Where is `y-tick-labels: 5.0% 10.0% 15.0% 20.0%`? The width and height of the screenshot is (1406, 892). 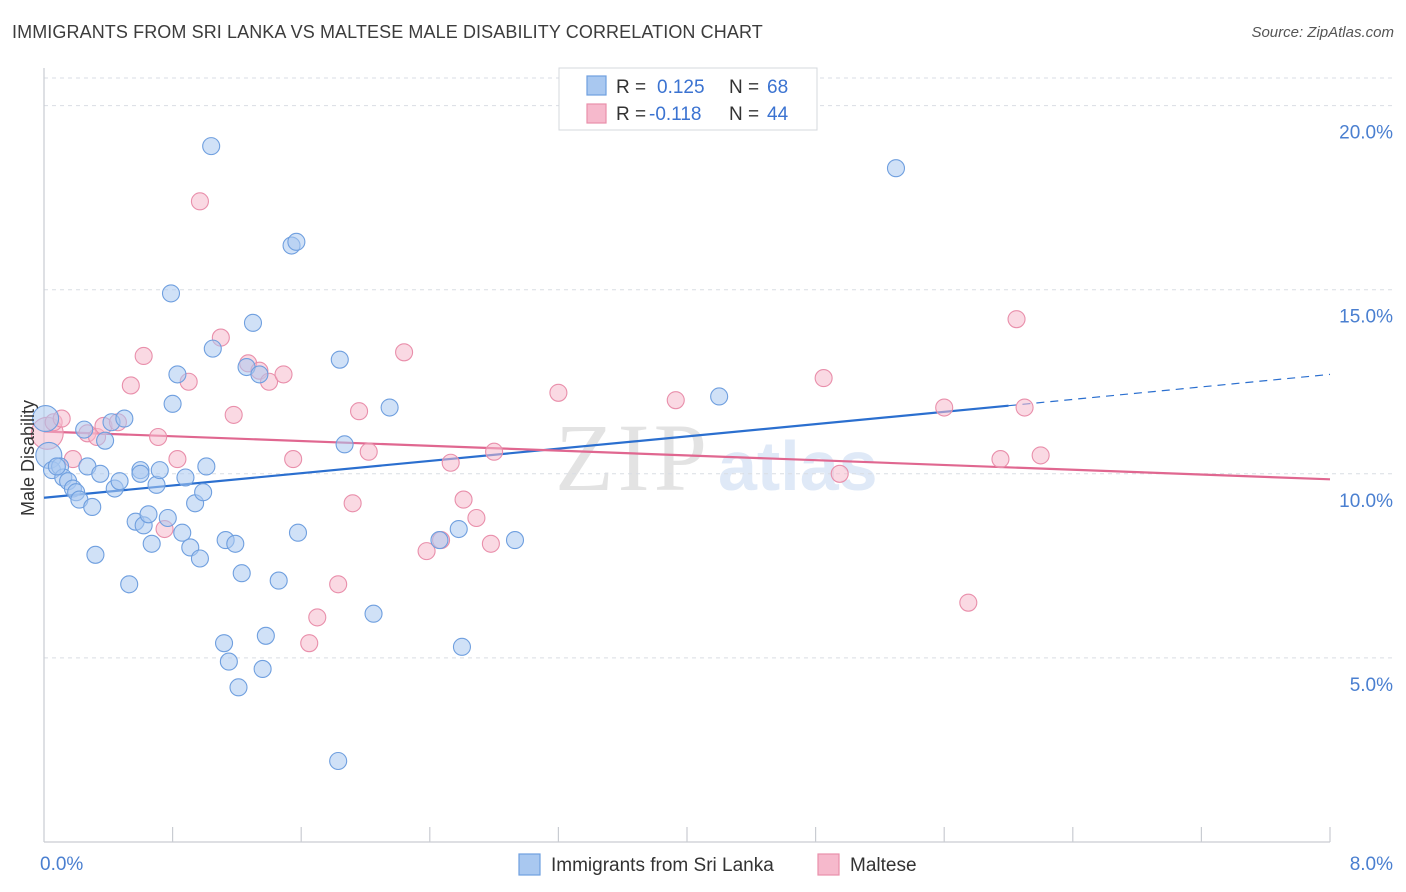 y-tick-labels: 5.0% 10.0% 15.0% 20.0% is located at coordinates (1366, 409).